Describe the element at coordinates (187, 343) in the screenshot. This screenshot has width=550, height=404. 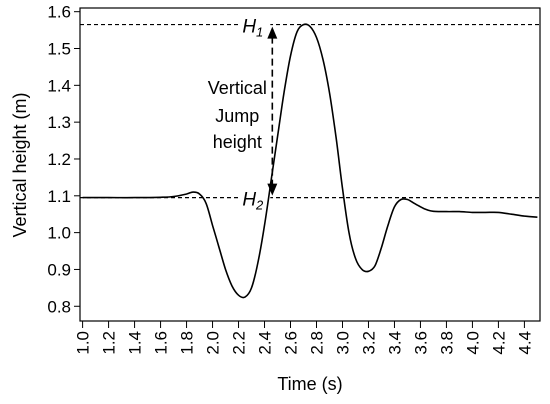
I see `x-tick-label: 1.8` at that location.